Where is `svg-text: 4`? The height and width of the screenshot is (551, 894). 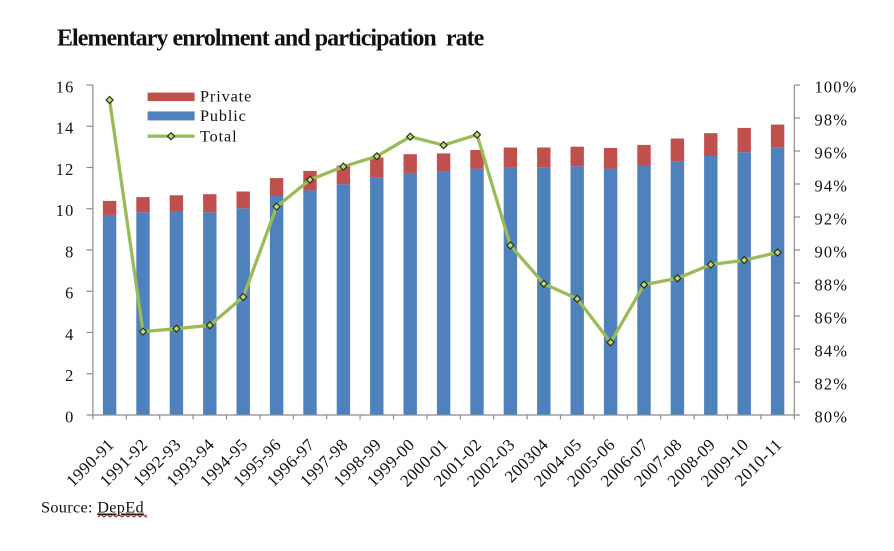 svg-text: 4 is located at coordinates (69, 334).